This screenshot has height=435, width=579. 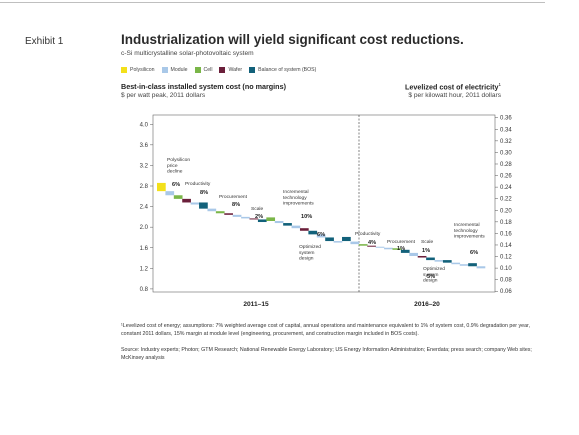 I want to click on annotation-percent: 2%, so click(x=259, y=217).